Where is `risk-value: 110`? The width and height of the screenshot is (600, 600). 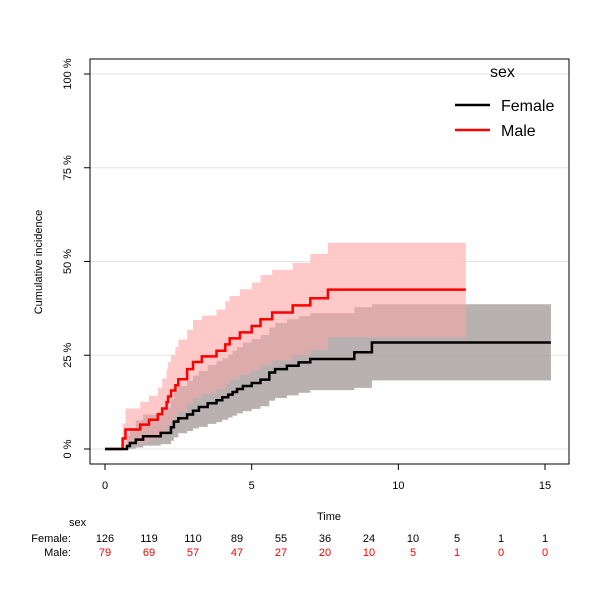
risk-value: 110 is located at coordinates (193, 539).